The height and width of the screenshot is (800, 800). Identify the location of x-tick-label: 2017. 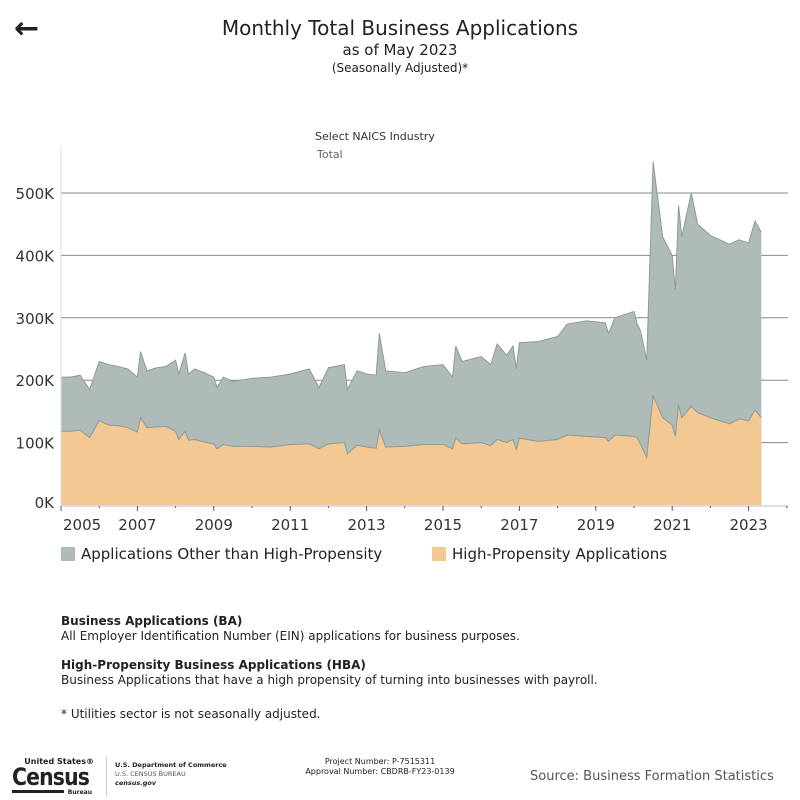
(519, 525).